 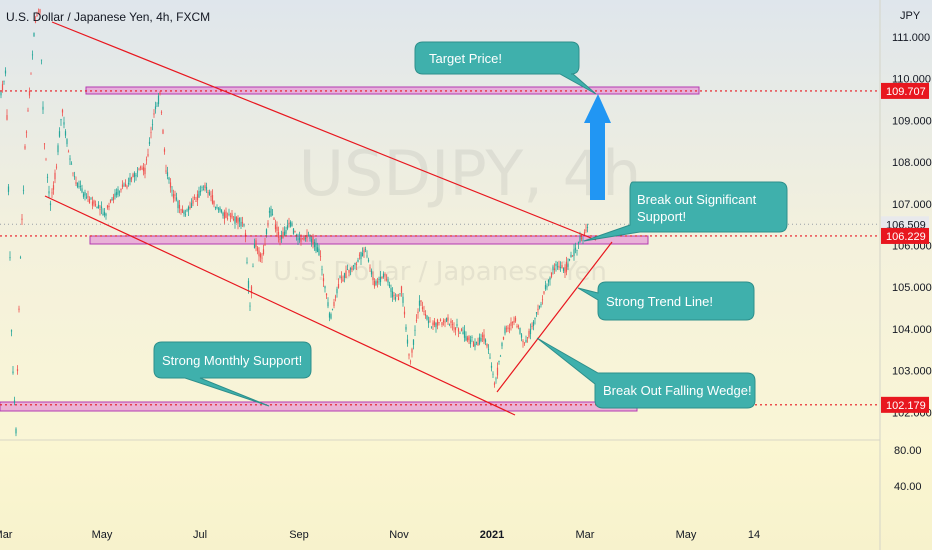 I want to click on time-axis: Mar May Jul Sep Nov 2021 Mar May 14, so click(x=380, y=535).